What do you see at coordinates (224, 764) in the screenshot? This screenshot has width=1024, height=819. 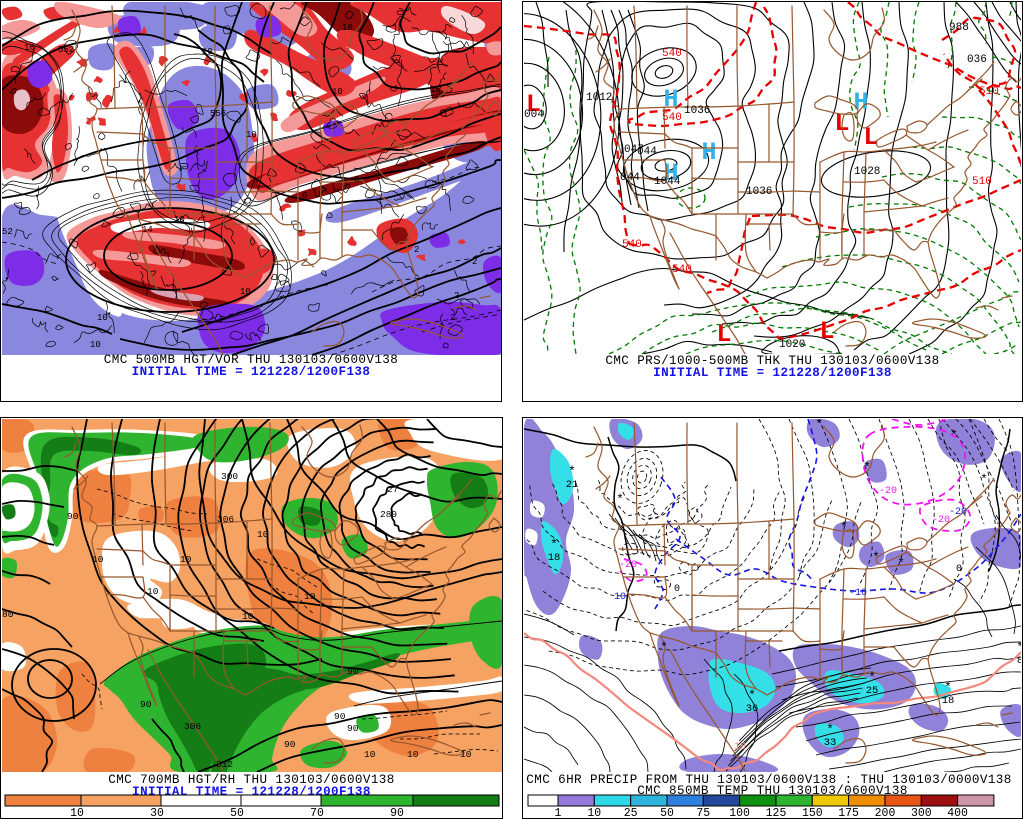 I see `svg-text: 312` at bounding box center [224, 764].